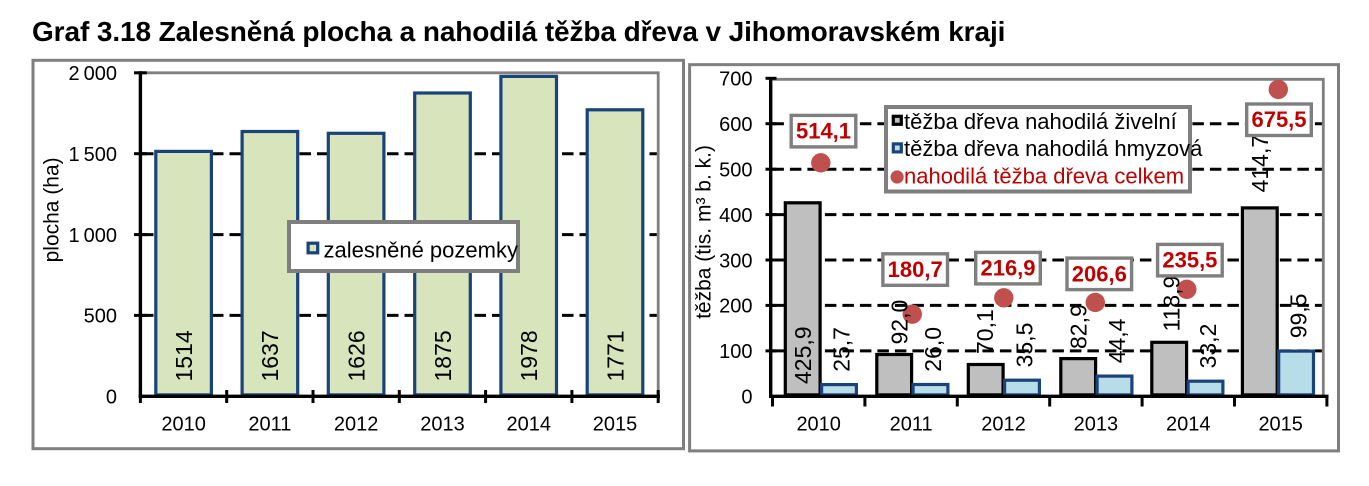 The image size is (1369, 486). What do you see at coordinates (735, 125) in the screenshot?
I see `svg-text: 600` at bounding box center [735, 125].